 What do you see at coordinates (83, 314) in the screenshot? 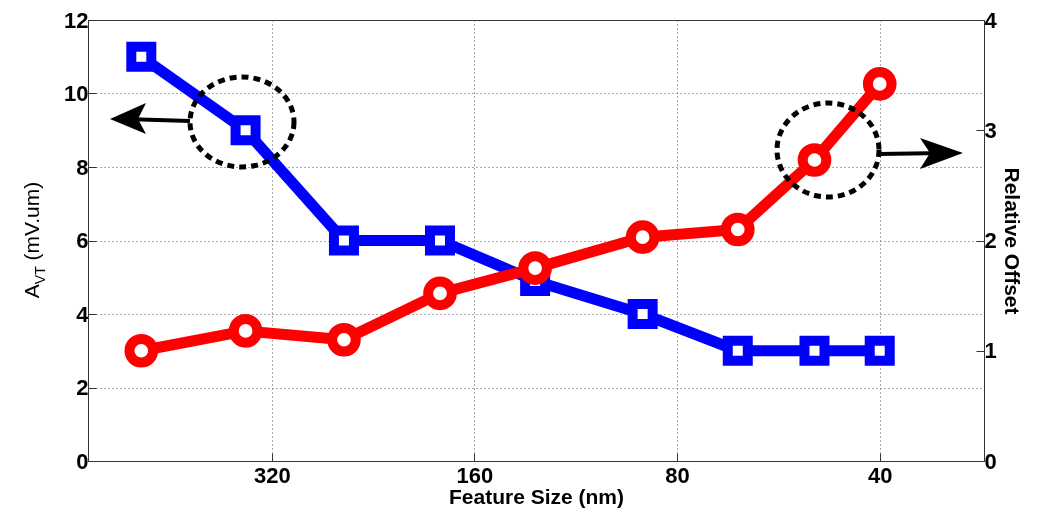
I see `y-tick-label: 4` at bounding box center [83, 314].